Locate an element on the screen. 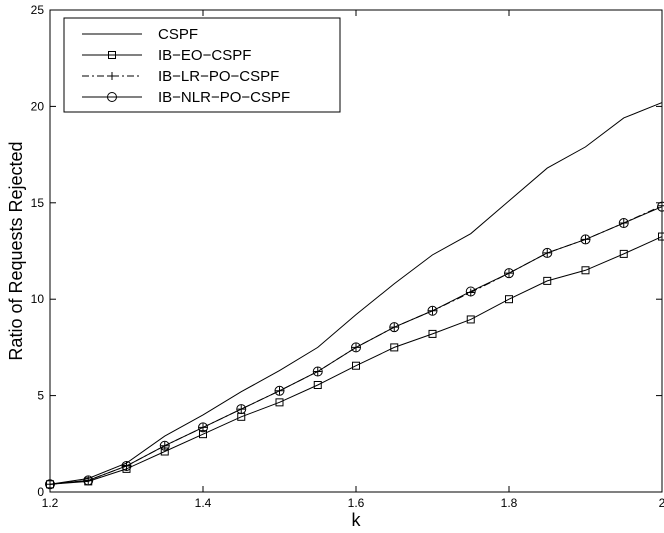 This screenshot has height=533, width=664. x-tick-label: 1.8 is located at coordinates (509, 503).